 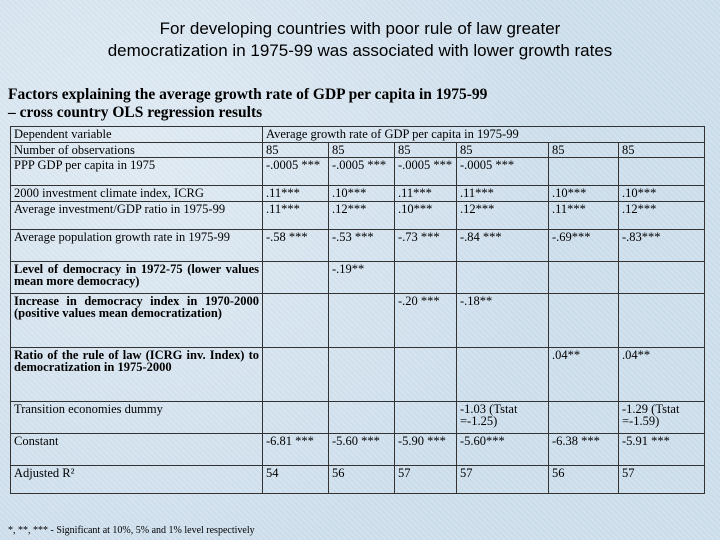 I want to click on row-label: Transition economies dummy, so click(x=136, y=417).